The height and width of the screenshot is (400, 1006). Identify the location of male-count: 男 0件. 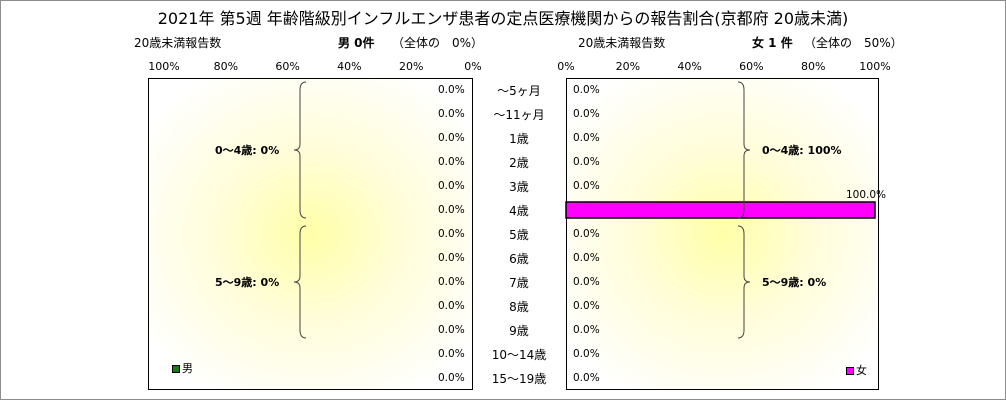
(356, 43).